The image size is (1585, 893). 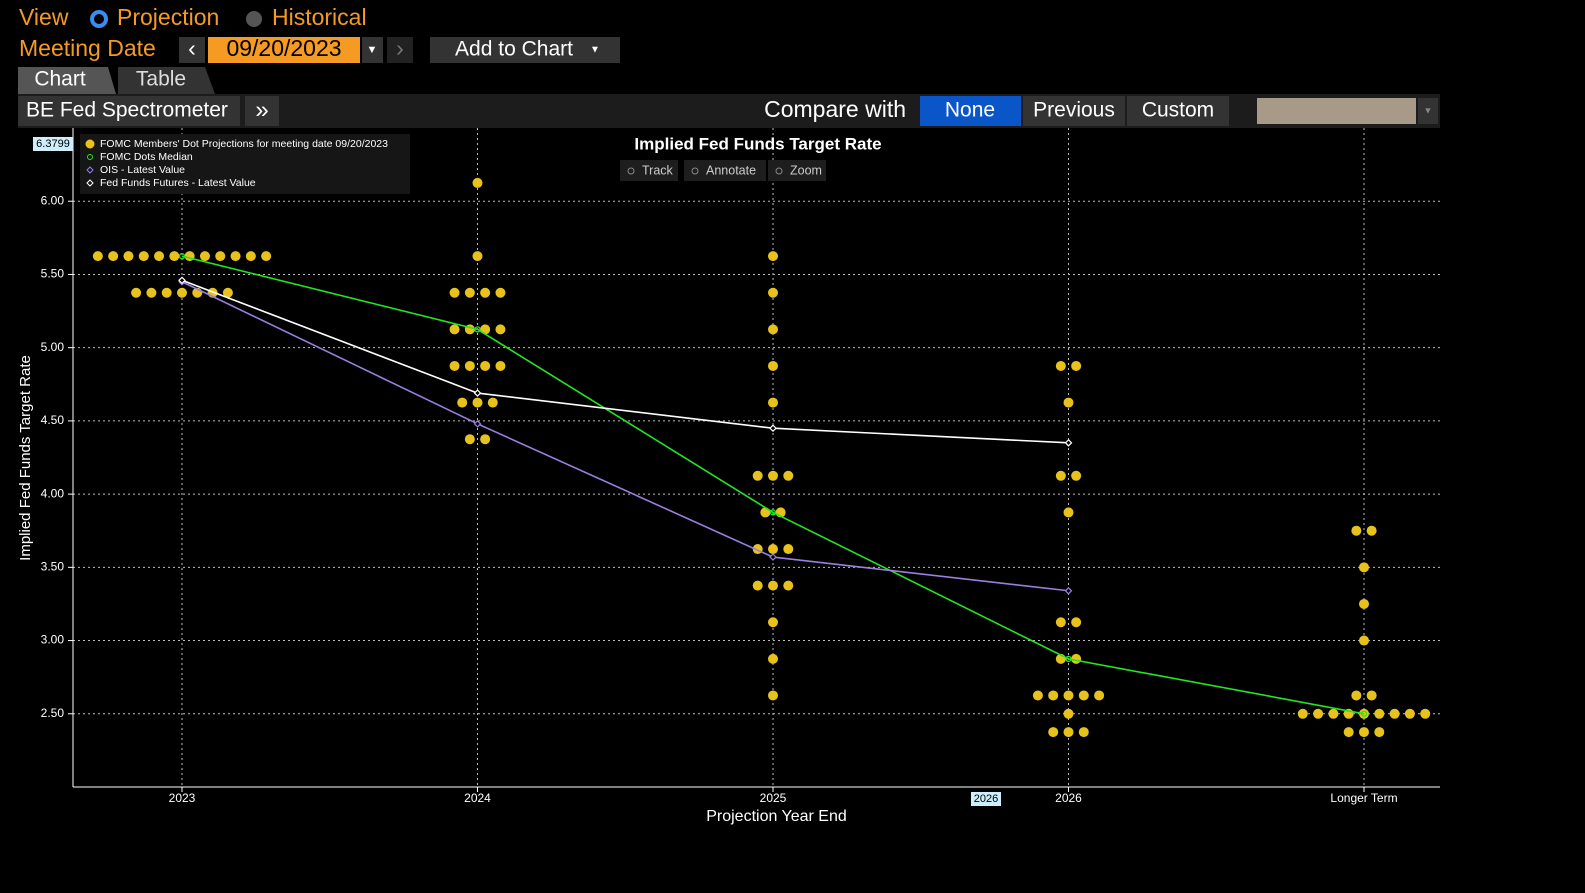 I want to click on radio-selected, so click(x=99, y=19).